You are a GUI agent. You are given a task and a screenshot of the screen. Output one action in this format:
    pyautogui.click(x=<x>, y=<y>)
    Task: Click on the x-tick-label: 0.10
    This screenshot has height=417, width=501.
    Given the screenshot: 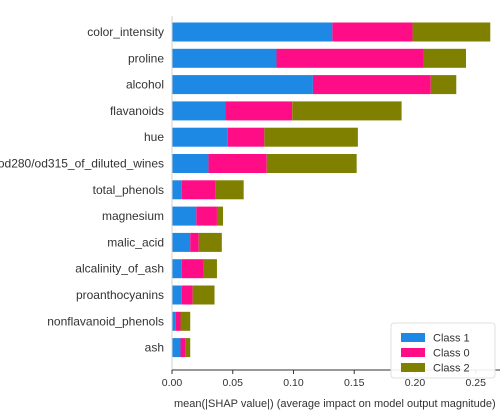 What is the action you would take?
    pyautogui.click(x=293, y=383)
    